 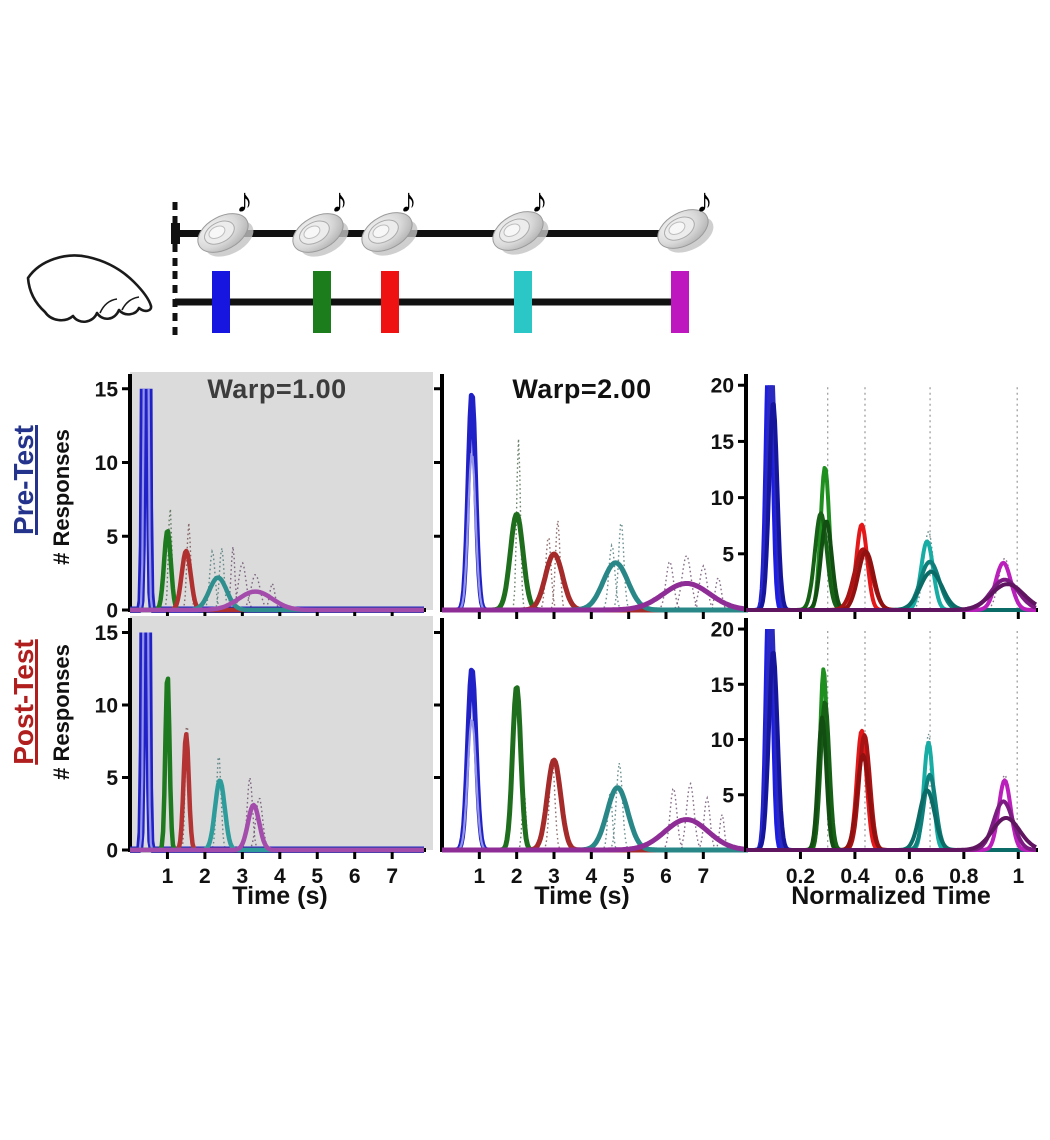 I want to click on series-event1-blue-highlight, so click(x=595, y=785).